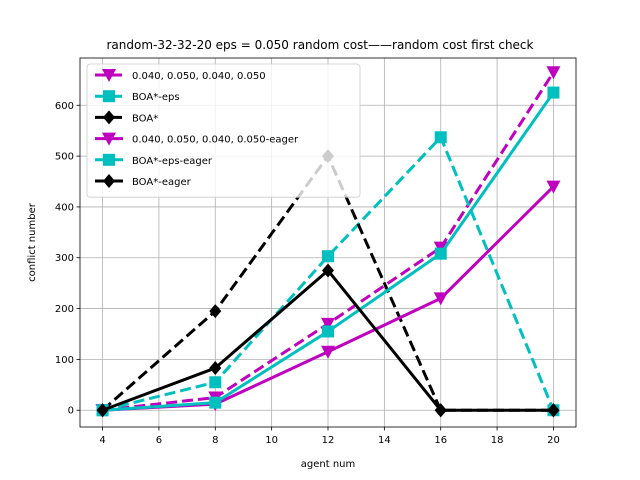 This screenshot has height=480, width=640. What do you see at coordinates (126, 117) in the screenshot?
I see `legend-entry: BOA*` at bounding box center [126, 117].